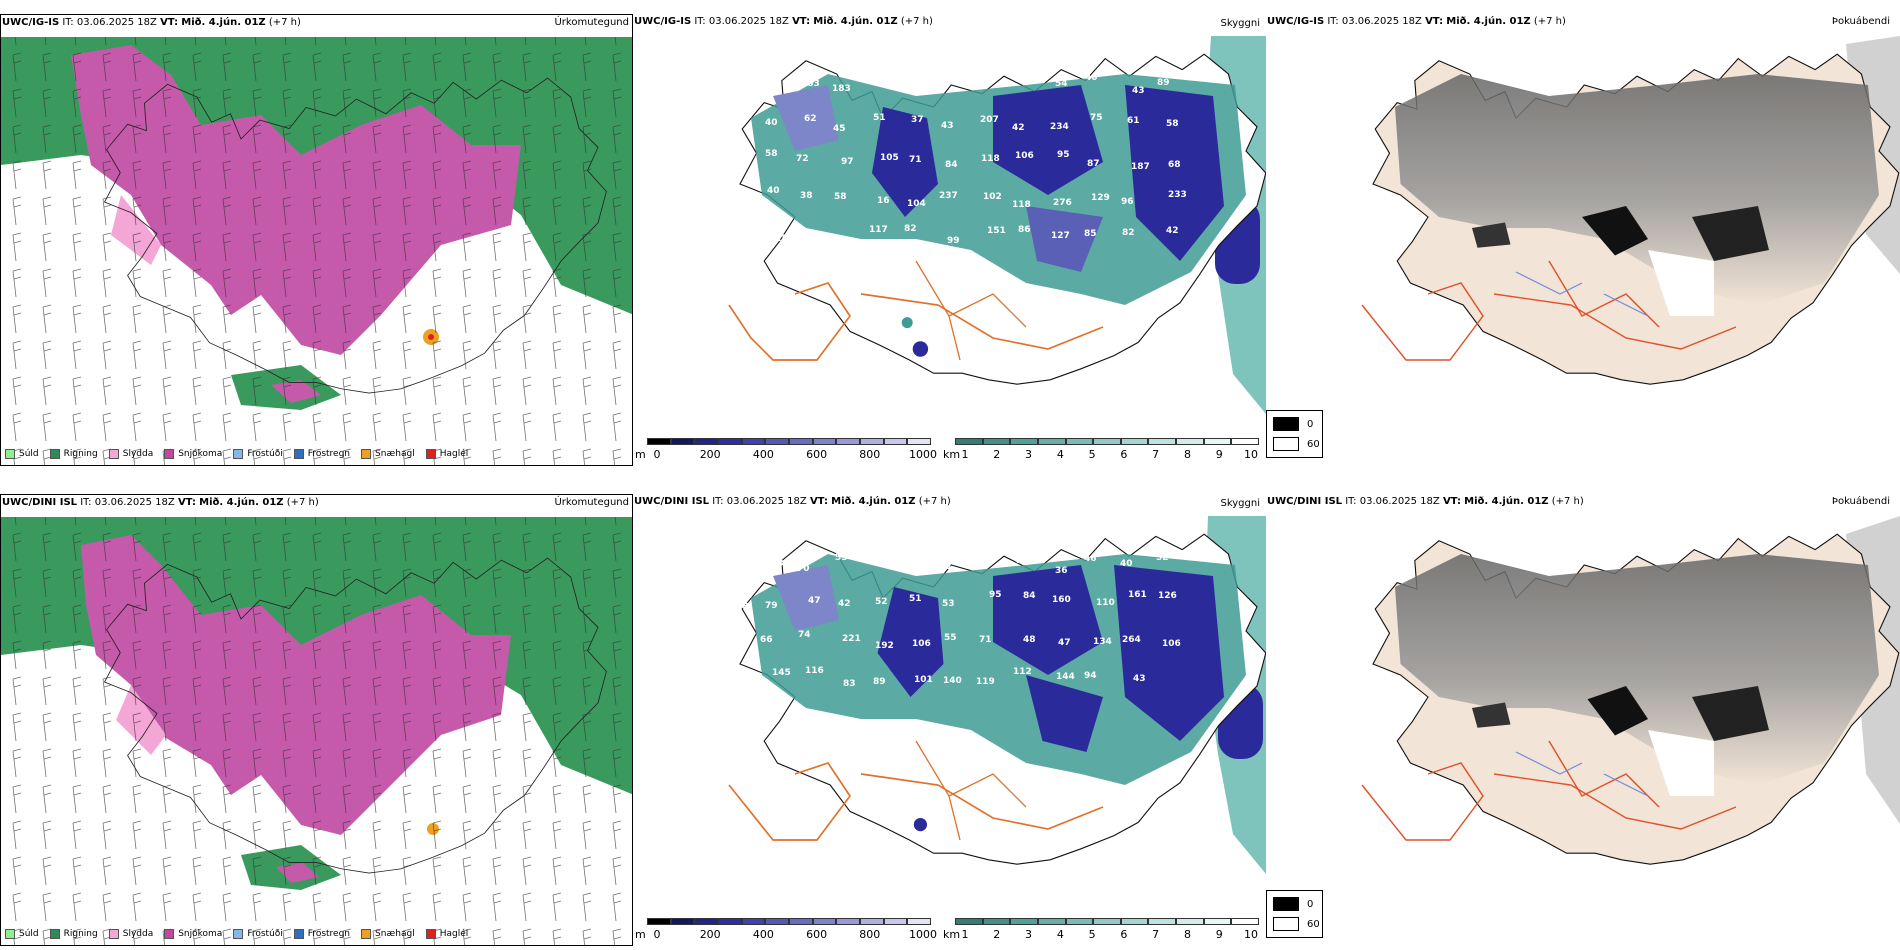  What do you see at coordinates (1029, 640) in the screenshot?
I see `ceiling-value-label: 48` at bounding box center [1029, 640].